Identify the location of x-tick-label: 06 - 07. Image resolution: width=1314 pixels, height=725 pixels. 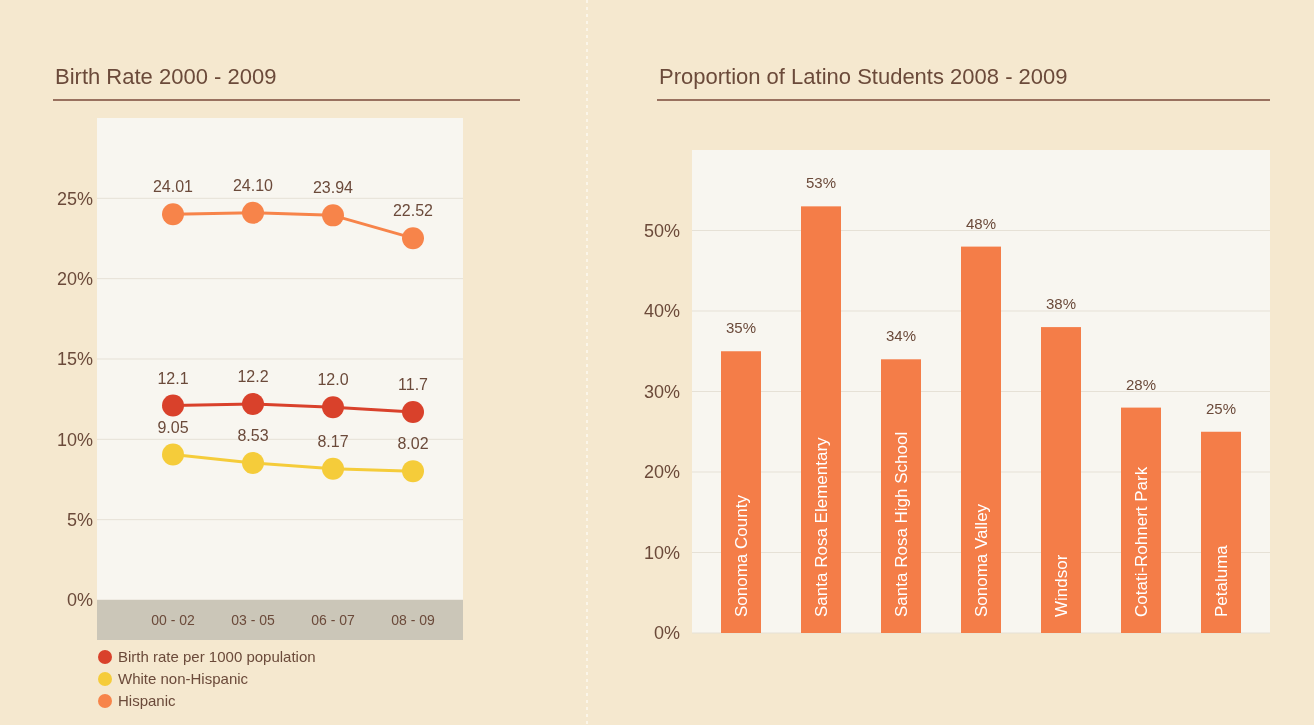
(333, 619).